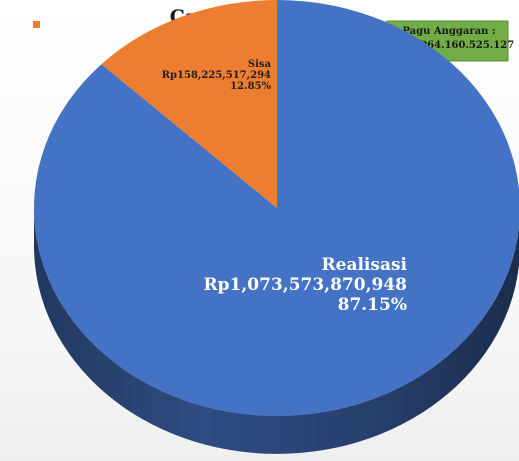  What do you see at coordinates (259, 64) in the screenshot?
I see `label-sisa-category: Sisa` at bounding box center [259, 64].